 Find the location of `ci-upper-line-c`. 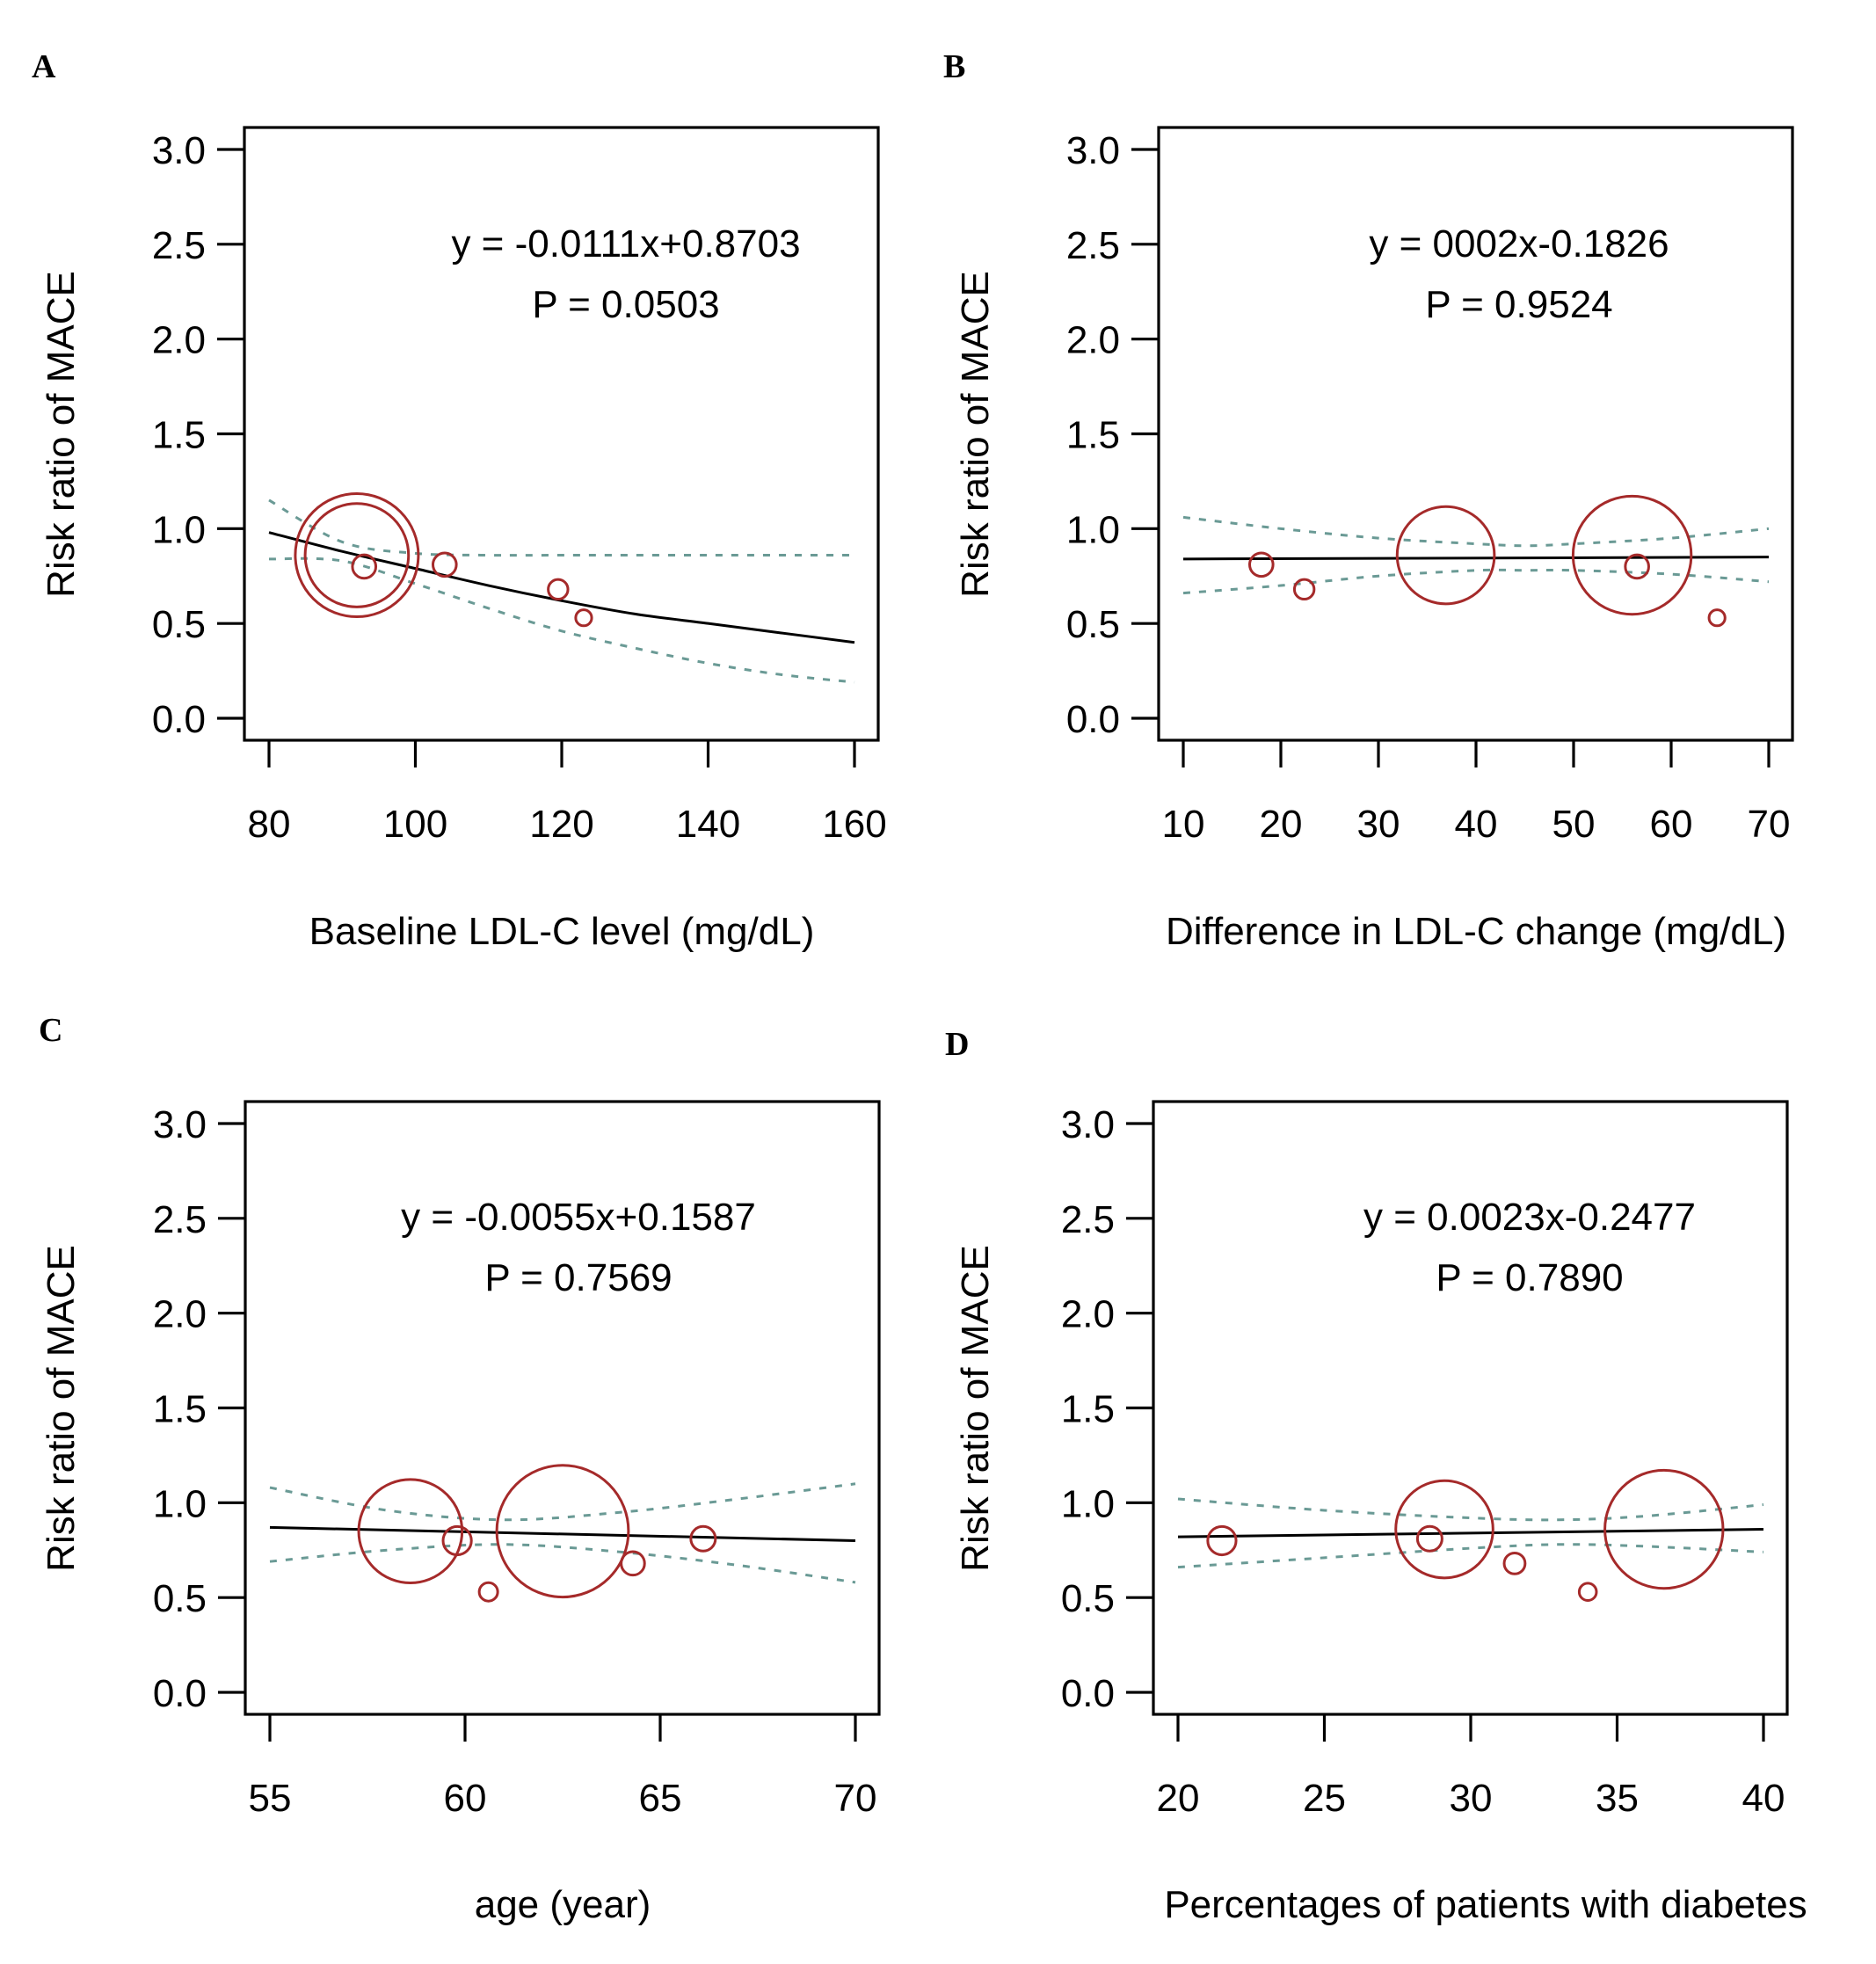

ci-upper-line-c is located at coordinates (562, 1502).